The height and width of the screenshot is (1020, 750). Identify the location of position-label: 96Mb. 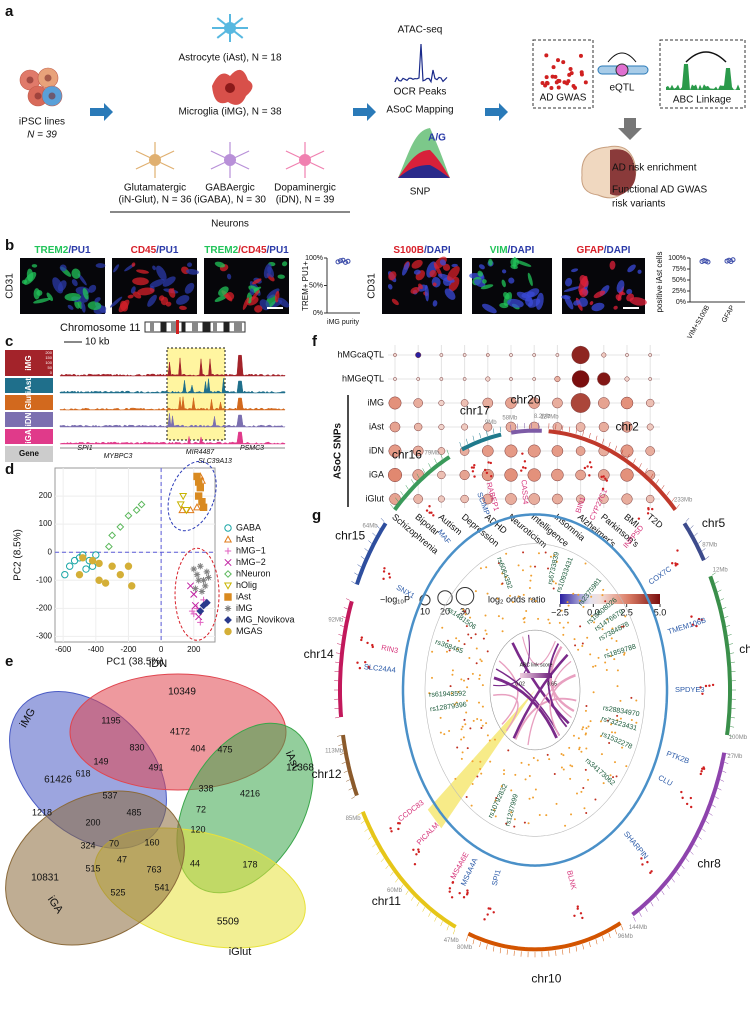
(626, 937).